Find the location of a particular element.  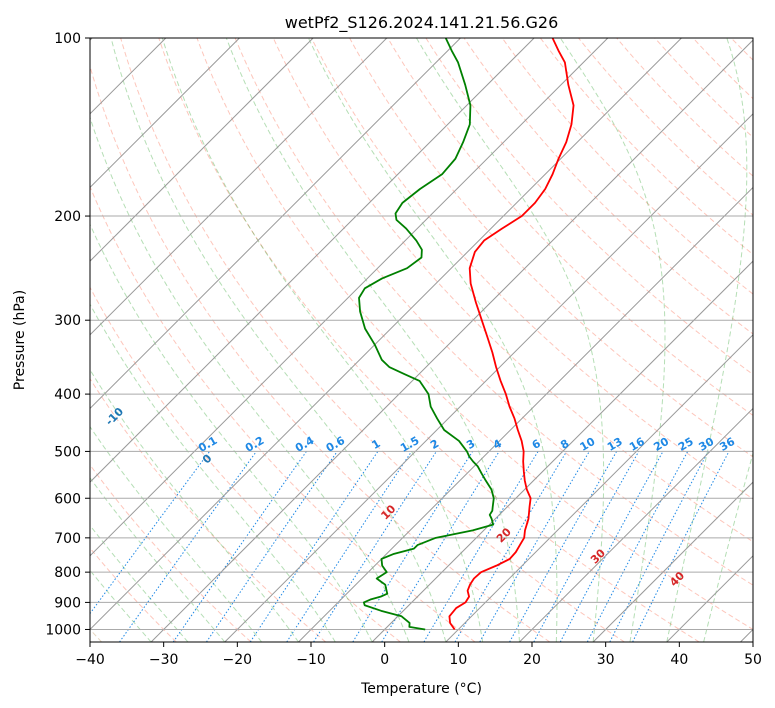

mixing-ratio-label: 6 is located at coordinates (536, 444).